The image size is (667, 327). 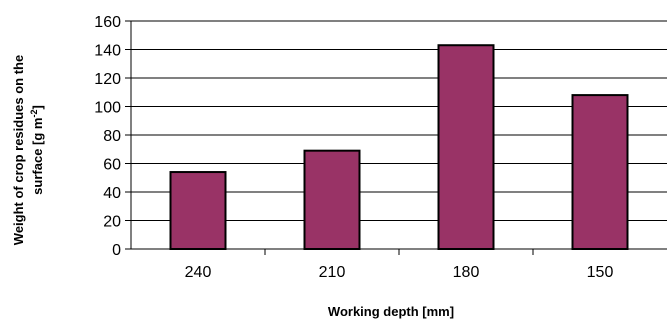 What do you see at coordinates (116, 250) in the screenshot?
I see `y-tick-label: 0` at bounding box center [116, 250].